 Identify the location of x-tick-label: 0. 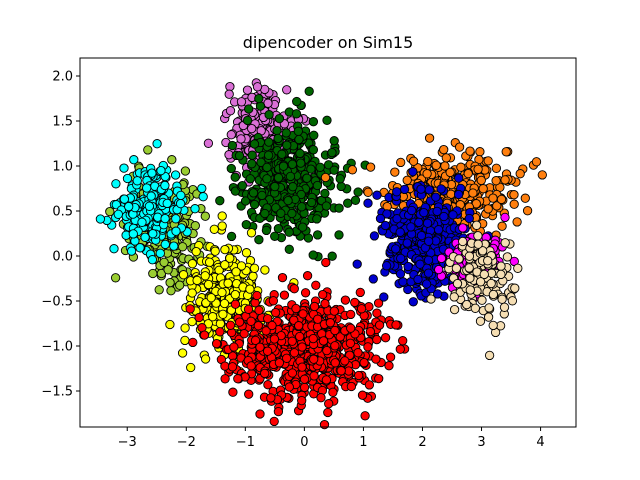
(304, 442).